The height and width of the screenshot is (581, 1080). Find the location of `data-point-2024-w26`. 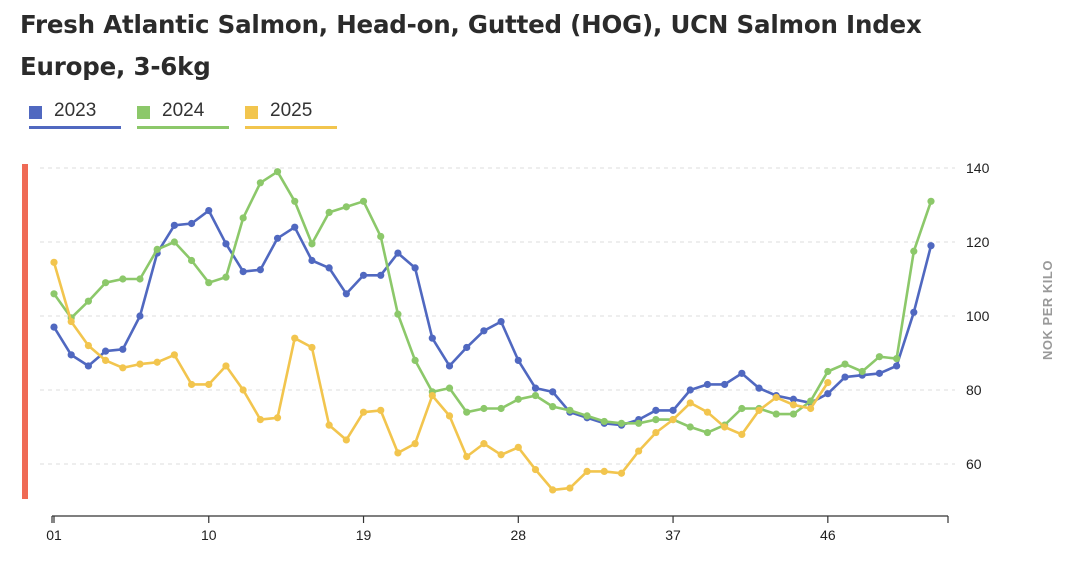

data-point-2024-w26 is located at coordinates (484, 408).